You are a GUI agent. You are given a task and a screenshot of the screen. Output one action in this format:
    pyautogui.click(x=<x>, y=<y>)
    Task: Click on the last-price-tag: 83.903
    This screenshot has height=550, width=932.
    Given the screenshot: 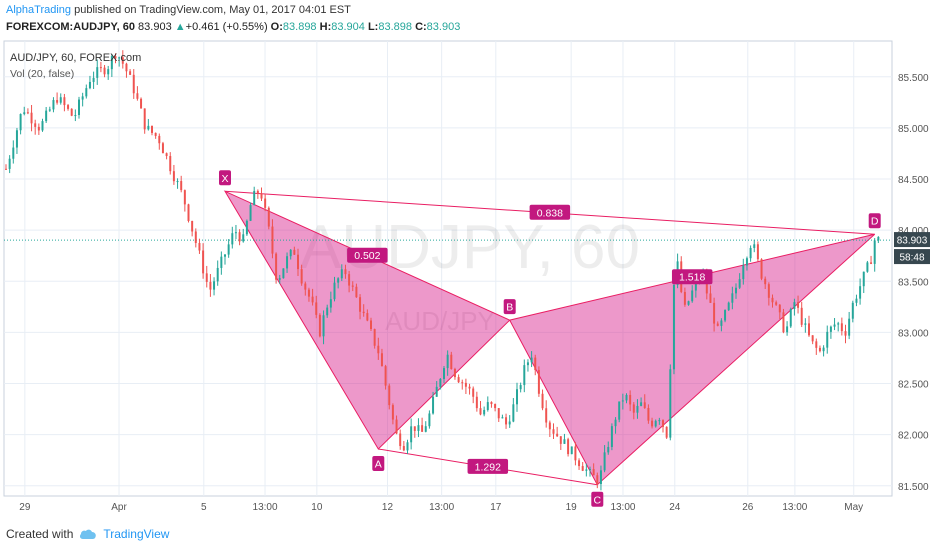 What is the action you would take?
    pyautogui.click(x=912, y=241)
    